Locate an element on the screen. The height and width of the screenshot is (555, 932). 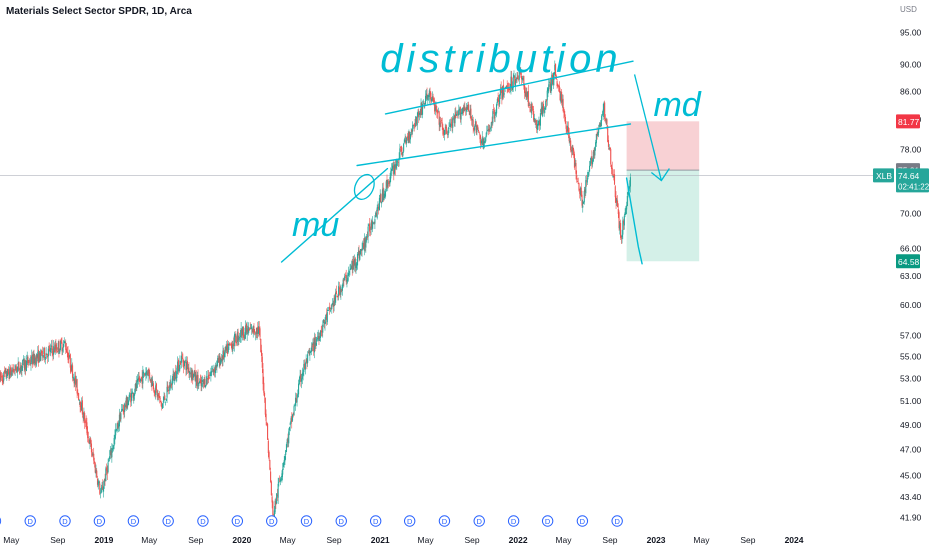
last-price-label-bg is located at coordinates (912, 180).